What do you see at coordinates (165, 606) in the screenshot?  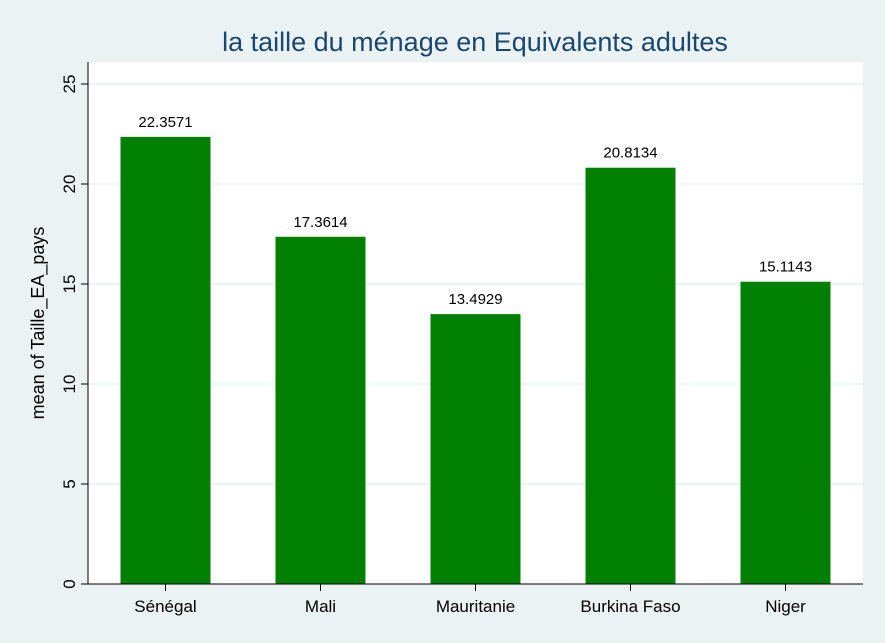 I see `x-tick-label: Sénégal` at bounding box center [165, 606].